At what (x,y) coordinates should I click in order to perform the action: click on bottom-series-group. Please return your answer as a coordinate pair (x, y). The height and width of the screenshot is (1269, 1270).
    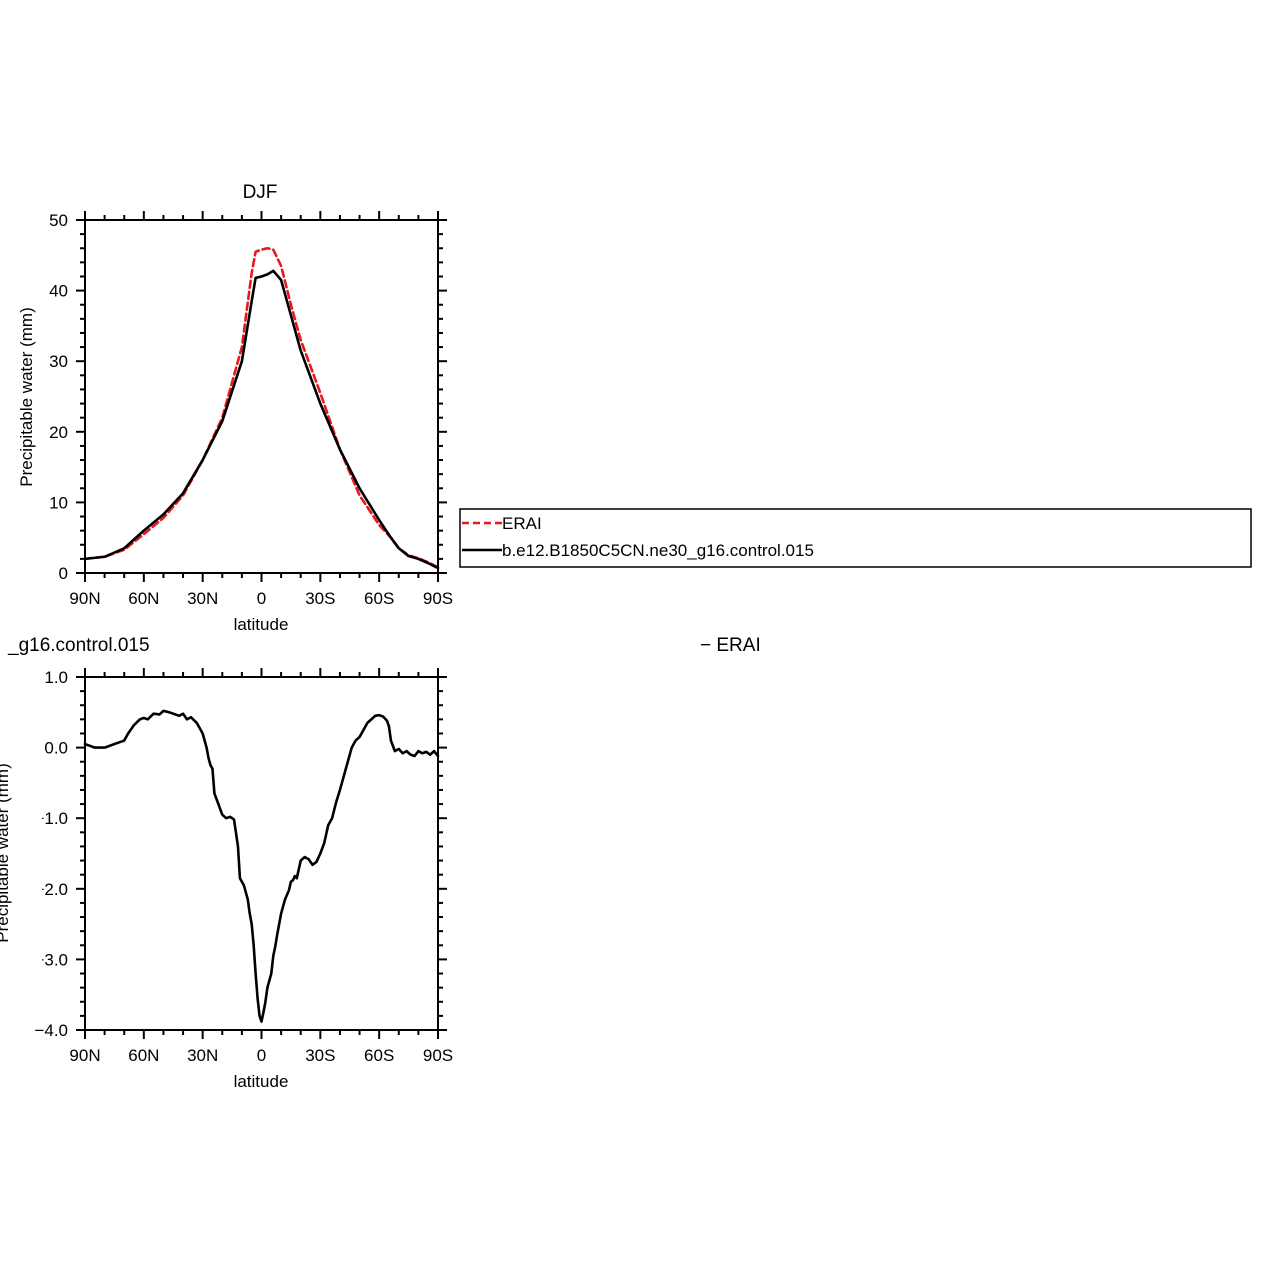
    Looking at the image, I should click on (261, 866).